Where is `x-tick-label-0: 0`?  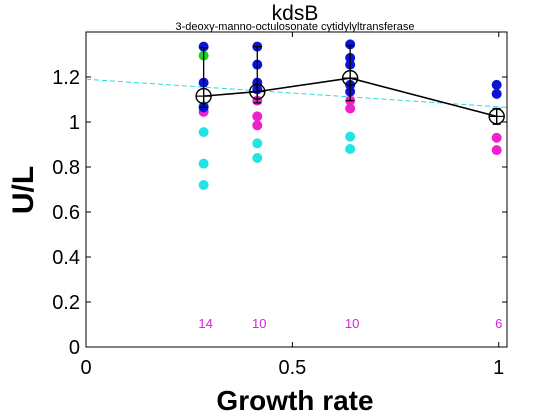 x-tick-label-0: 0 is located at coordinates (85, 368).